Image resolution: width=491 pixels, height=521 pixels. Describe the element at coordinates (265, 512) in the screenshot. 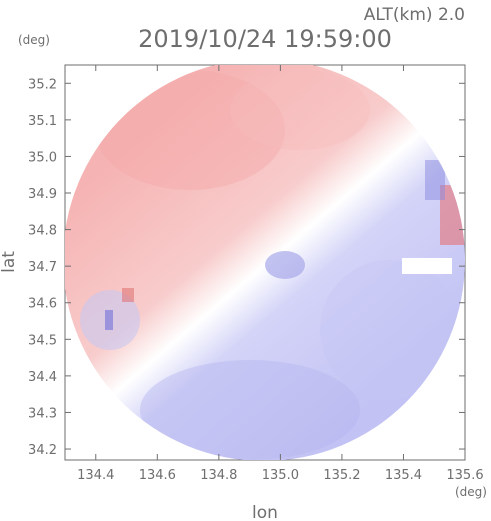

I see `x-axis-label: lon` at that location.